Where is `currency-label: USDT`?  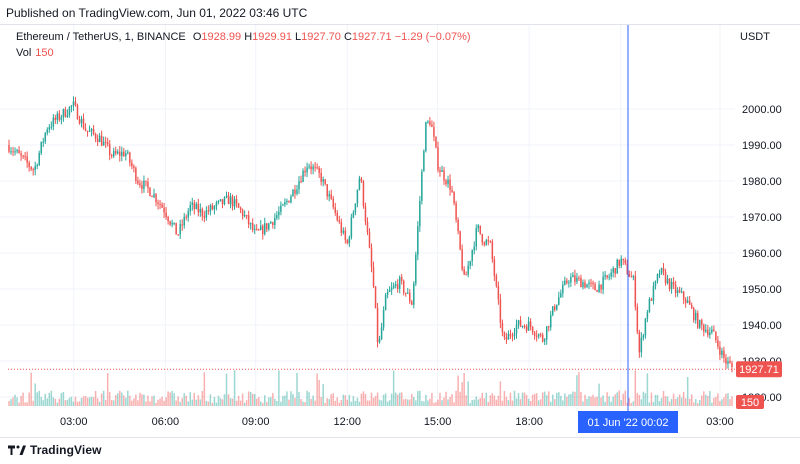 currency-label: USDT is located at coordinates (755, 37).